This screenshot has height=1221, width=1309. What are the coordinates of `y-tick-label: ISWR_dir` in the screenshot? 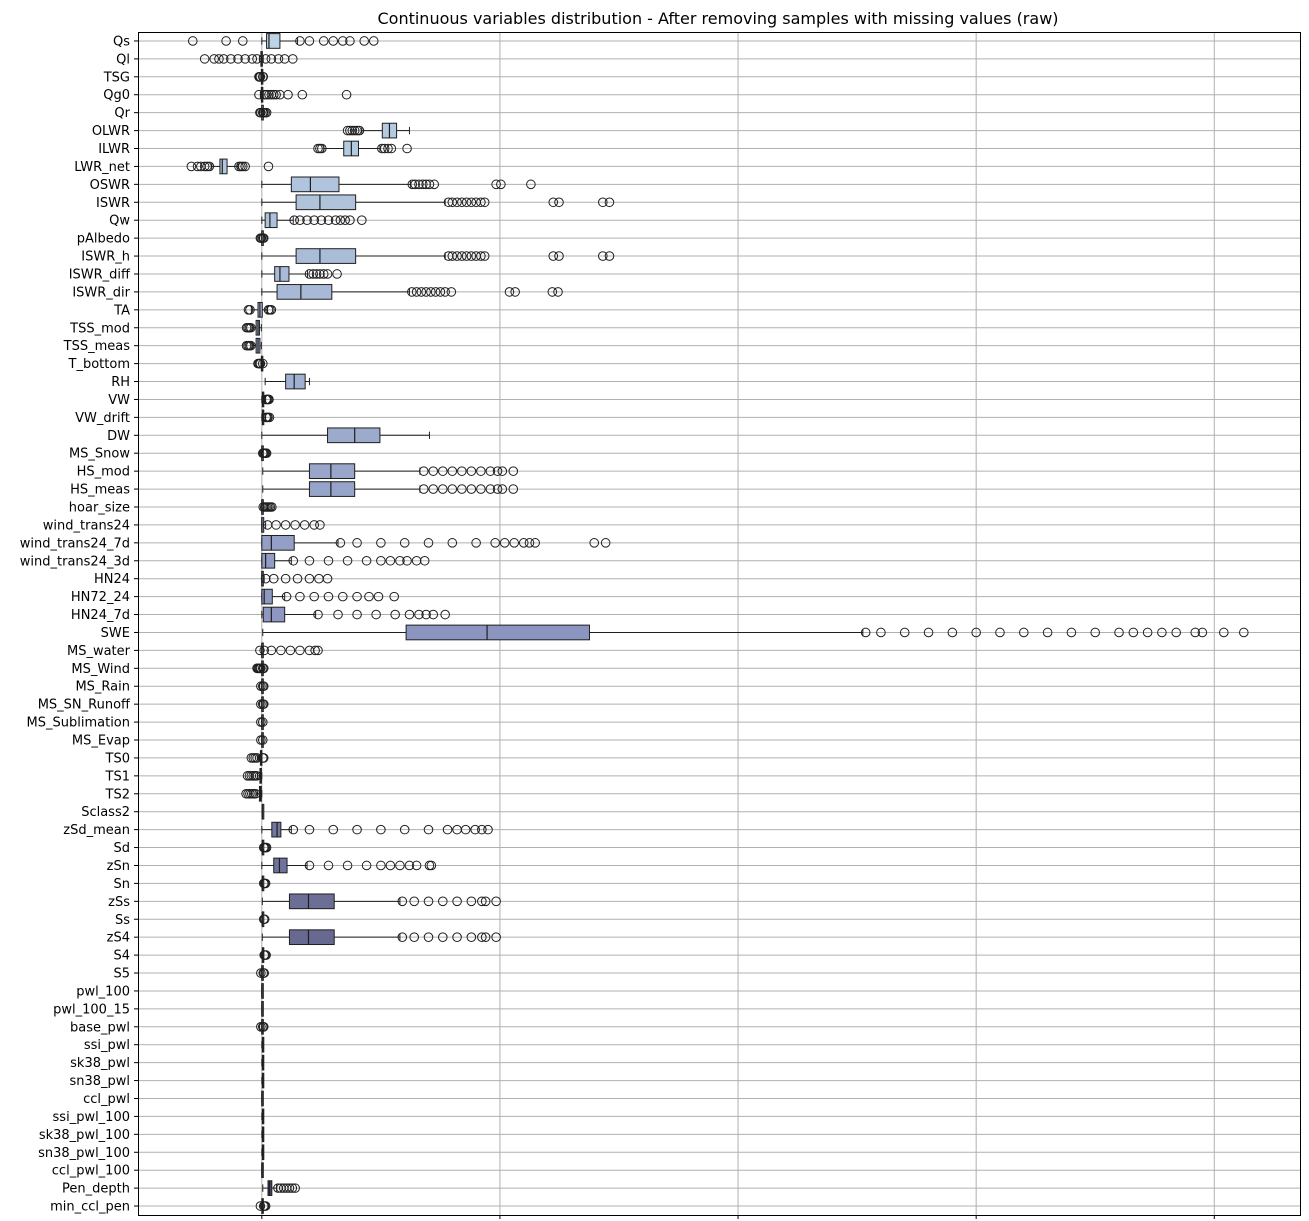 It's located at (101, 292).